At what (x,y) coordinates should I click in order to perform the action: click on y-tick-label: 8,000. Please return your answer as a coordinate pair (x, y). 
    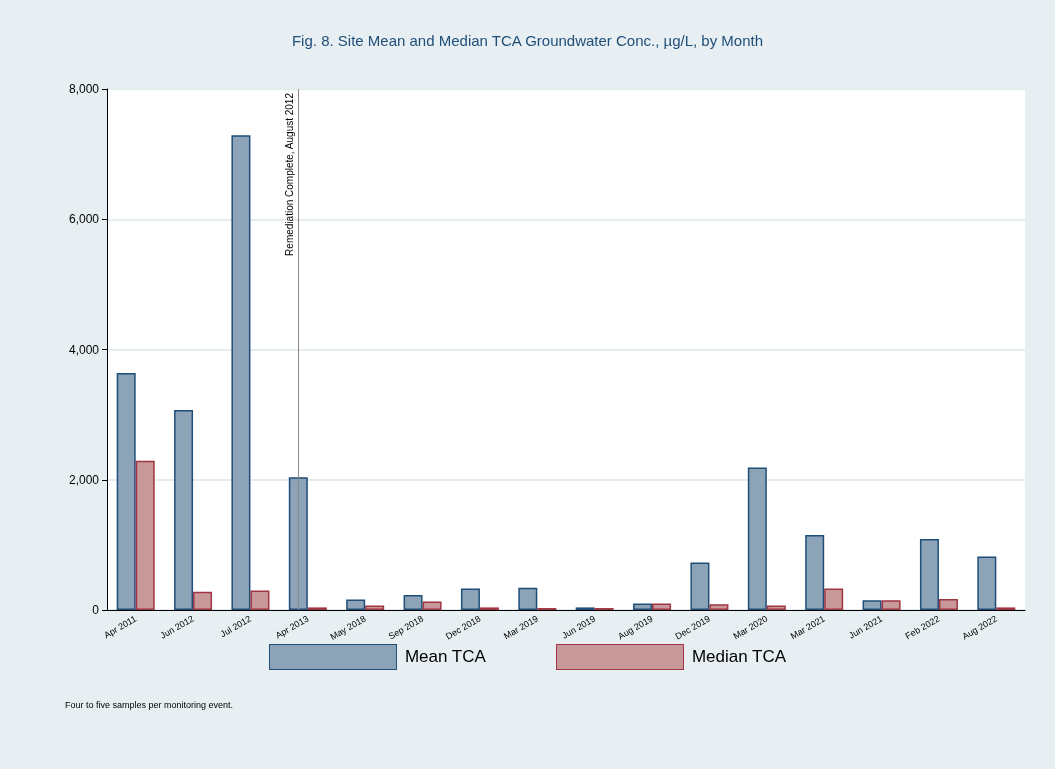
    Looking at the image, I should click on (84, 89).